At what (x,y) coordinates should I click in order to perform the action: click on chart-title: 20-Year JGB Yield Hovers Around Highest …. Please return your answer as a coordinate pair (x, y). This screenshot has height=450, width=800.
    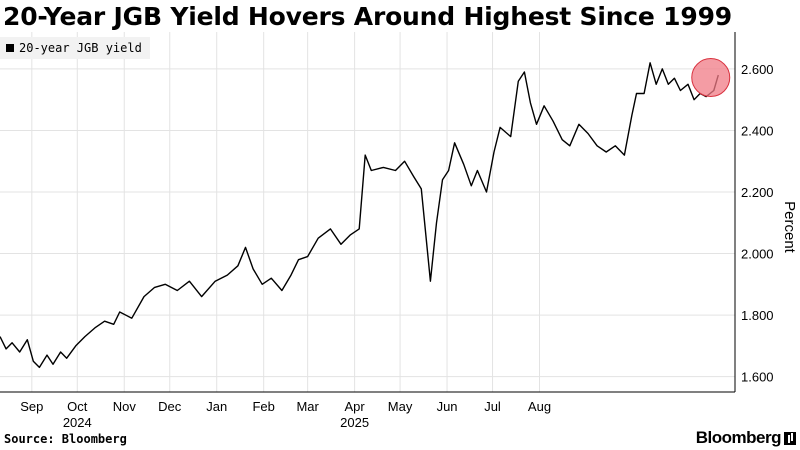
    Looking at the image, I should click on (367, 16).